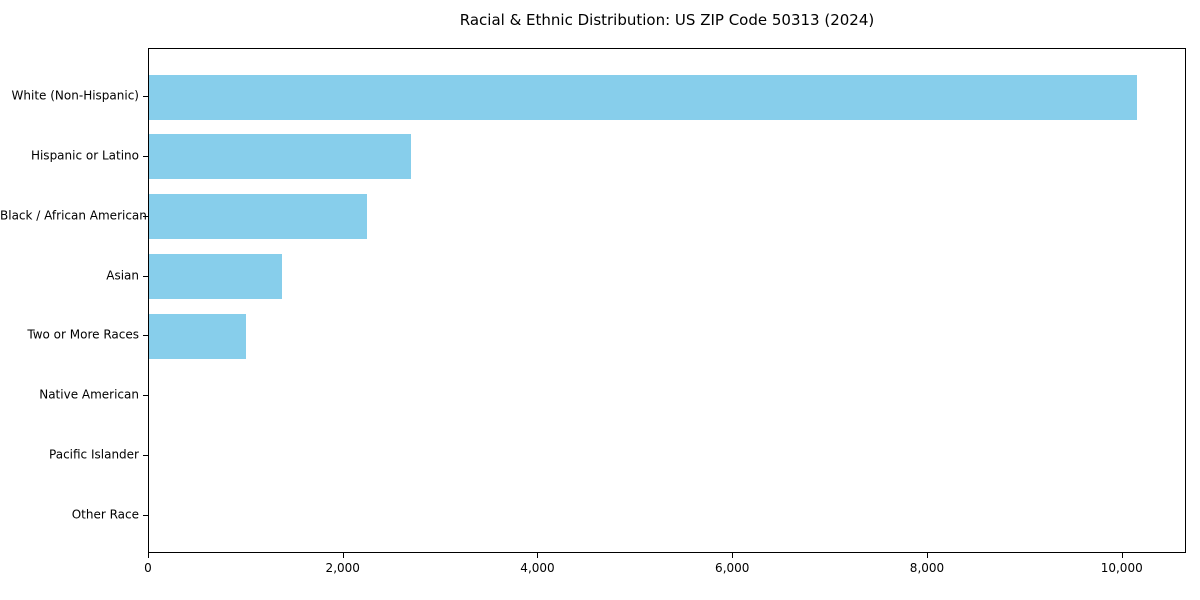  Describe the element at coordinates (280, 157) in the screenshot. I see `bar-hispanic-or-latino` at that location.